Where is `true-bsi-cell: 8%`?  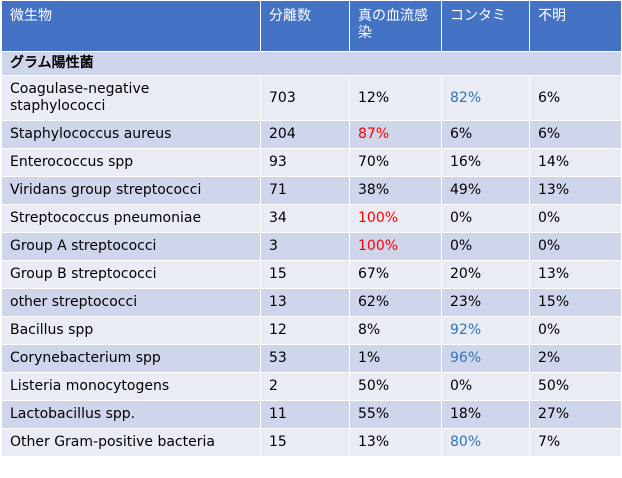 true-bsi-cell: 8% is located at coordinates (395, 330).